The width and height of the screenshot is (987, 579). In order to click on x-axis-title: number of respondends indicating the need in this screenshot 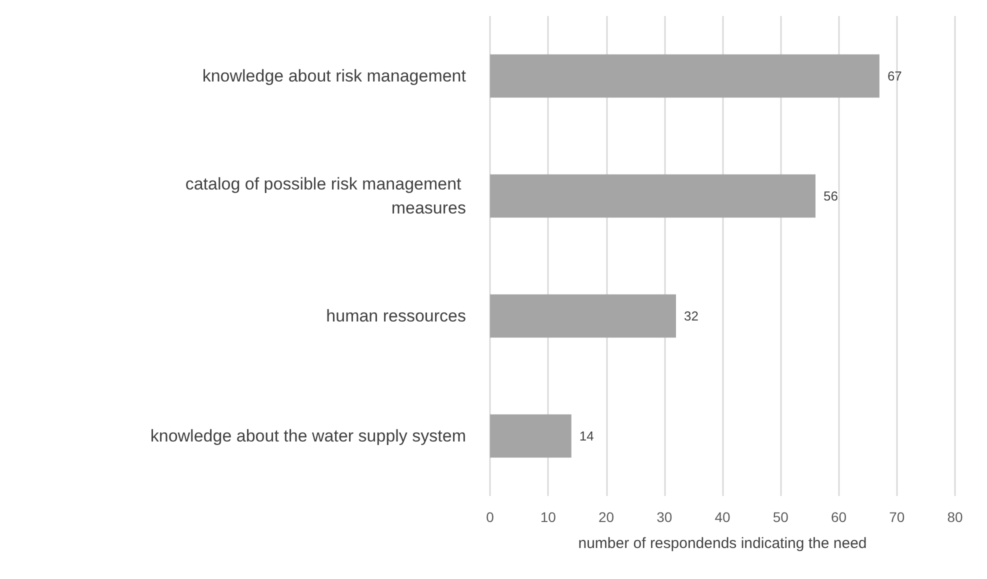, I will do `click(722, 543)`.